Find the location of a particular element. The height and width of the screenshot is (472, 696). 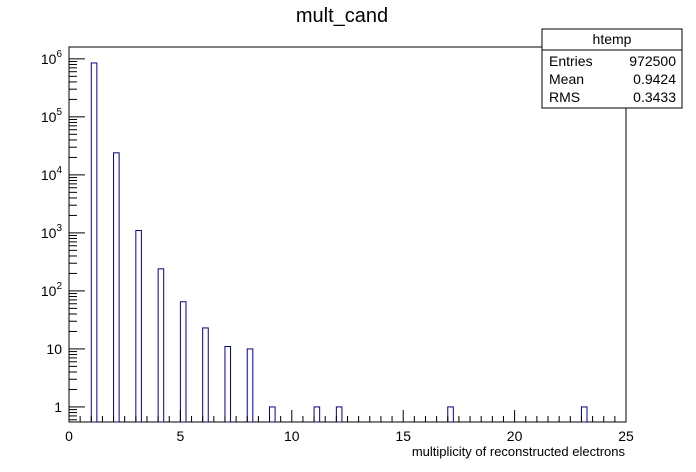

y-tick-label: 10³ is located at coordinates (52, 232).